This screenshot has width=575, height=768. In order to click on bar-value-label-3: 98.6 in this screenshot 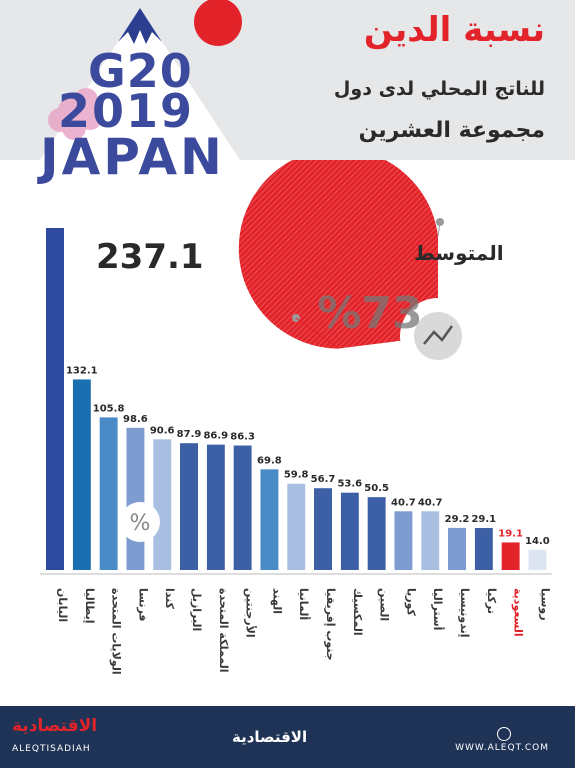, I will do `click(135, 419)`.